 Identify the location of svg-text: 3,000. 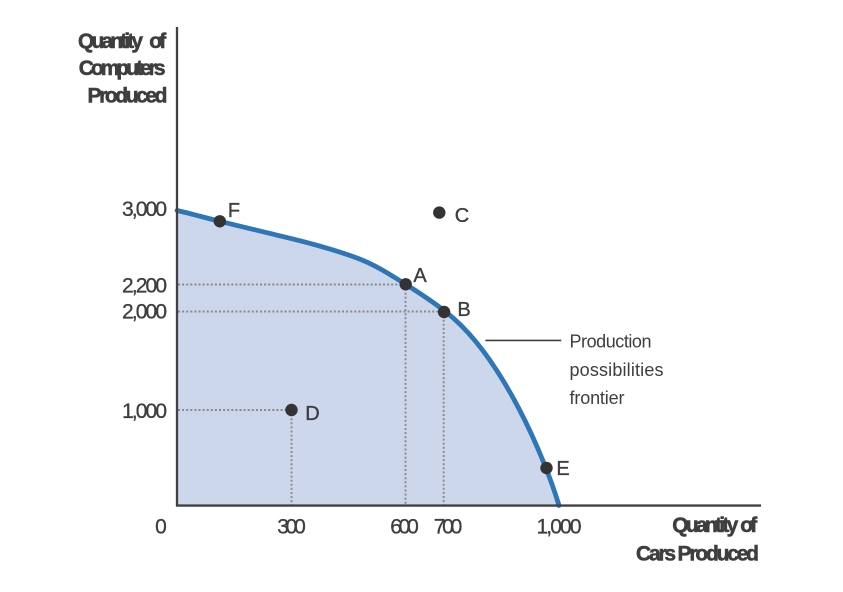
(144, 209).